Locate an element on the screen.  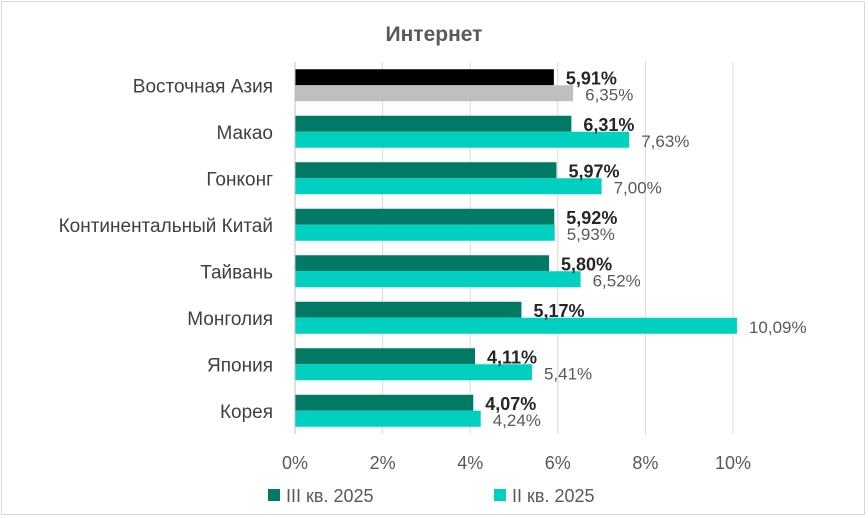
category-label: Восточная Азия is located at coordinates (203, 86).